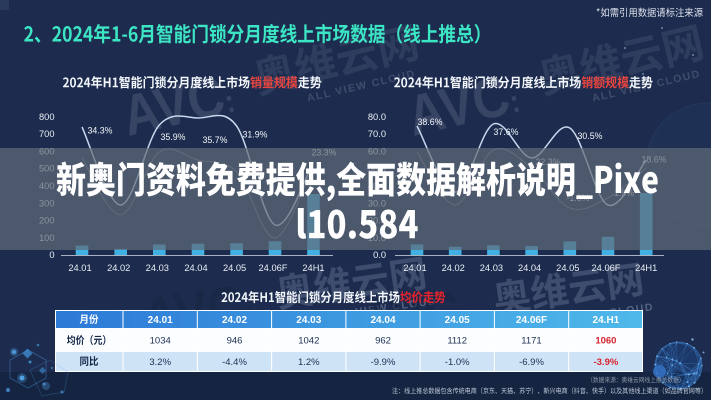 The height and width of the screenshot is (400, 711). I want to click on svg-text: 38.6%, so click(430, 122).